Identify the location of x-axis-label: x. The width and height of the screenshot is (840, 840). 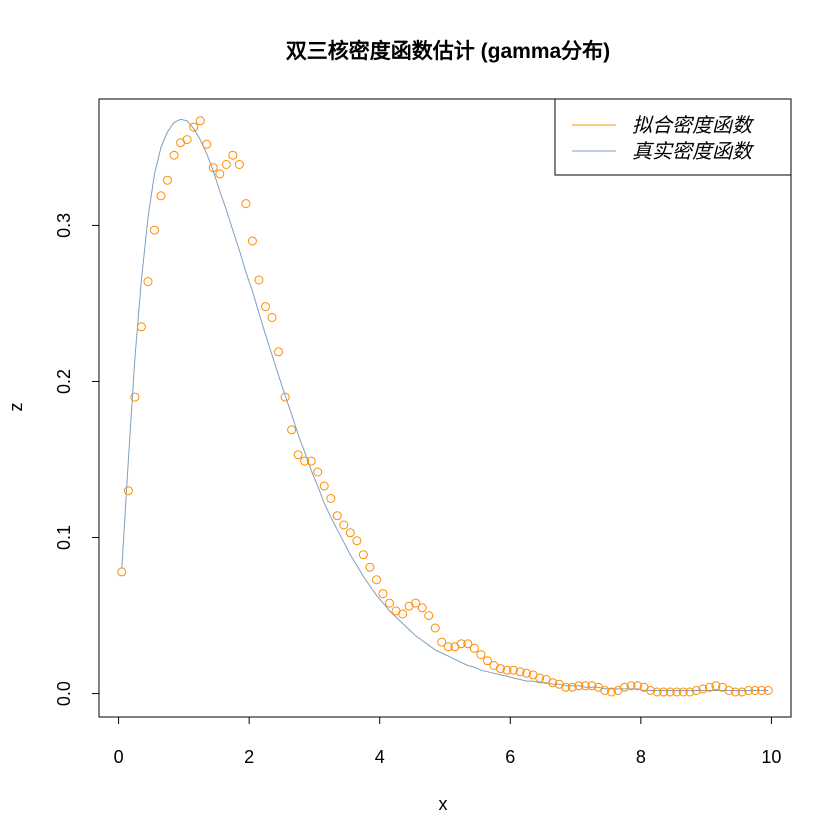
(443, 804).